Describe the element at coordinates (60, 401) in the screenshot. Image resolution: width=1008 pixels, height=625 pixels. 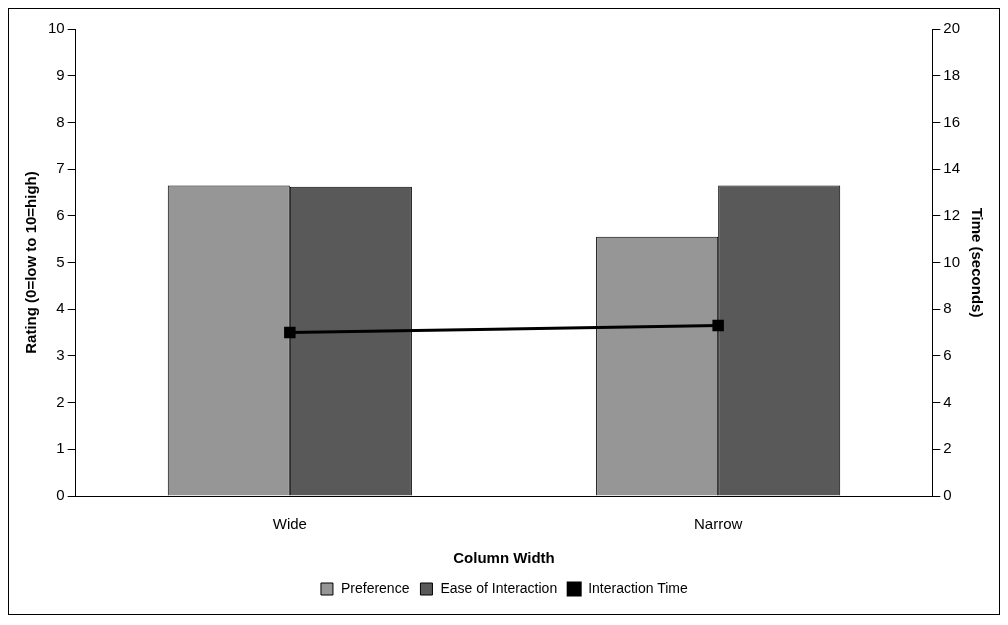
I see `y-tick-label: 2` at that location.